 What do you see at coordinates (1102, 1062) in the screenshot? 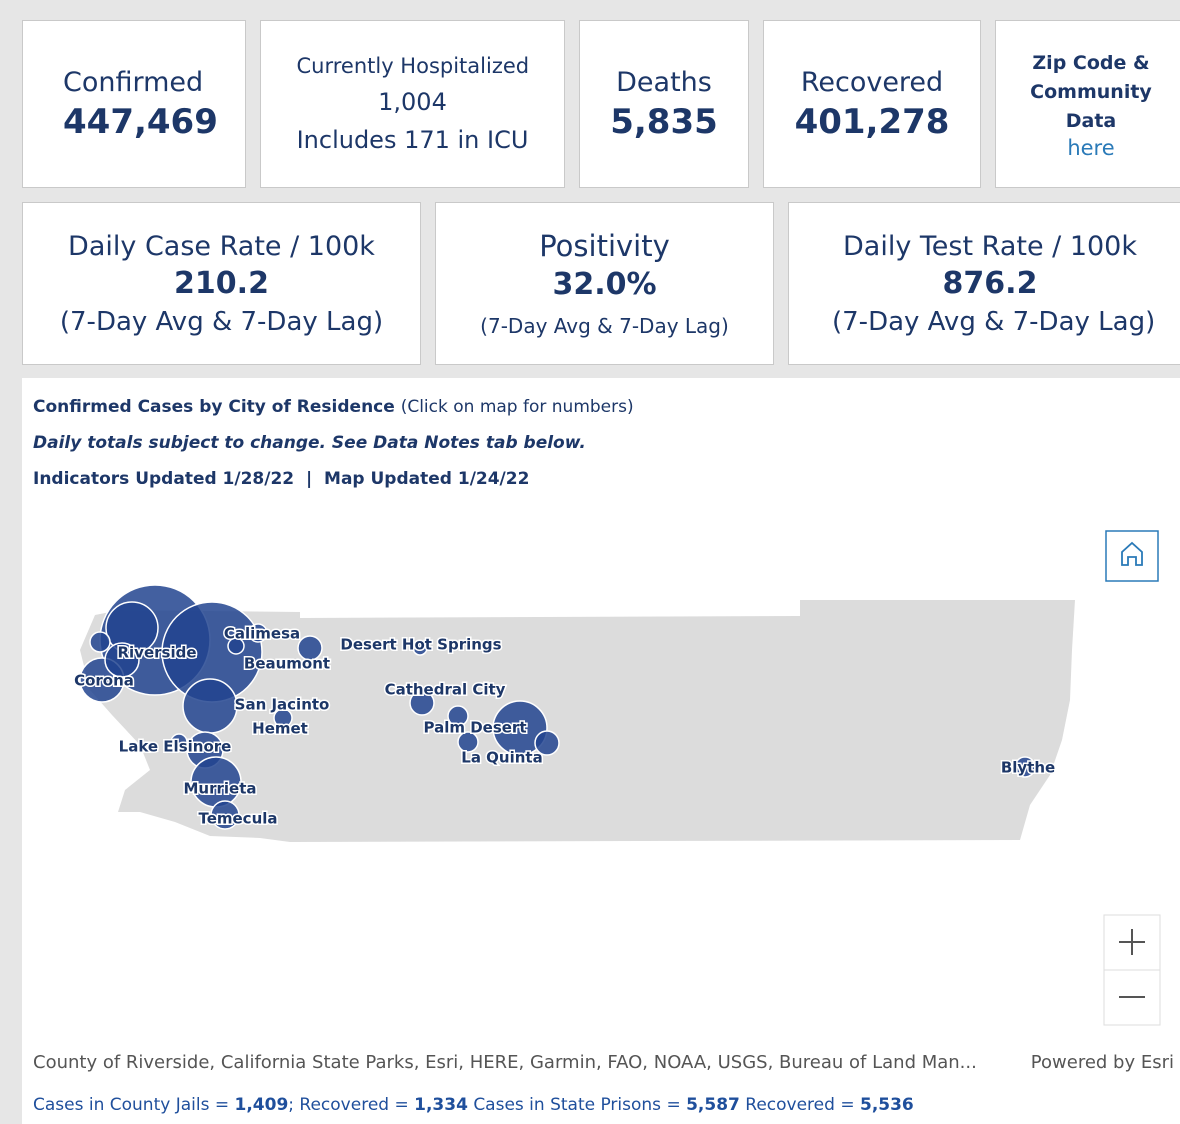
I see `powered-by: Powered by Esri` at bounding box center [1102, 1062].